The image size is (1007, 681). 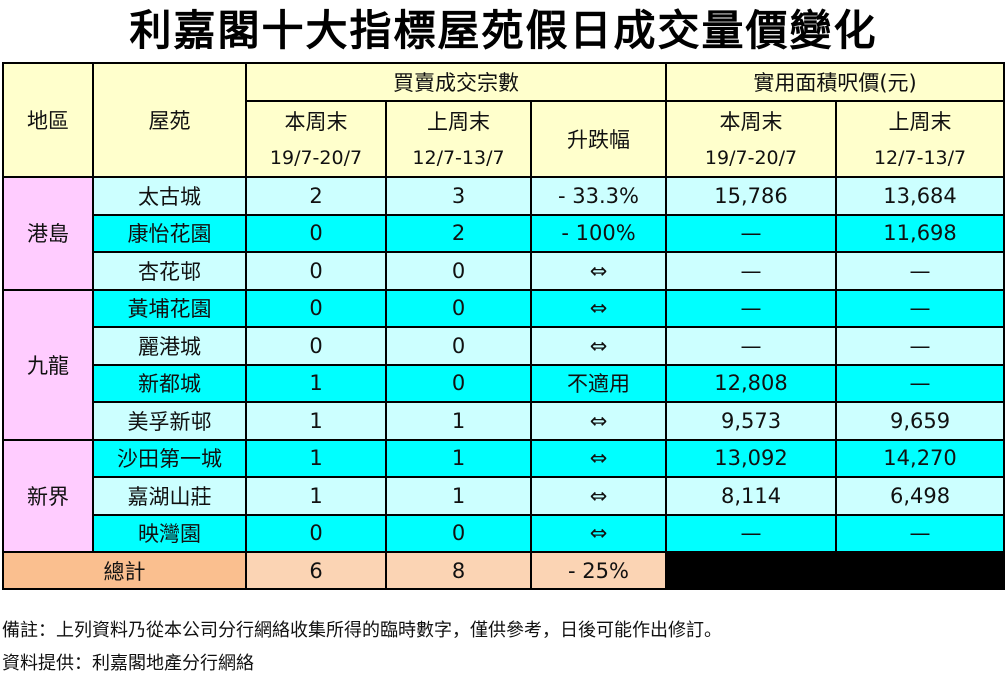 I want to click on table-row: 美孚新邨 1 1 ⇔ 9,573 9,659, so click(x=504, y=421).